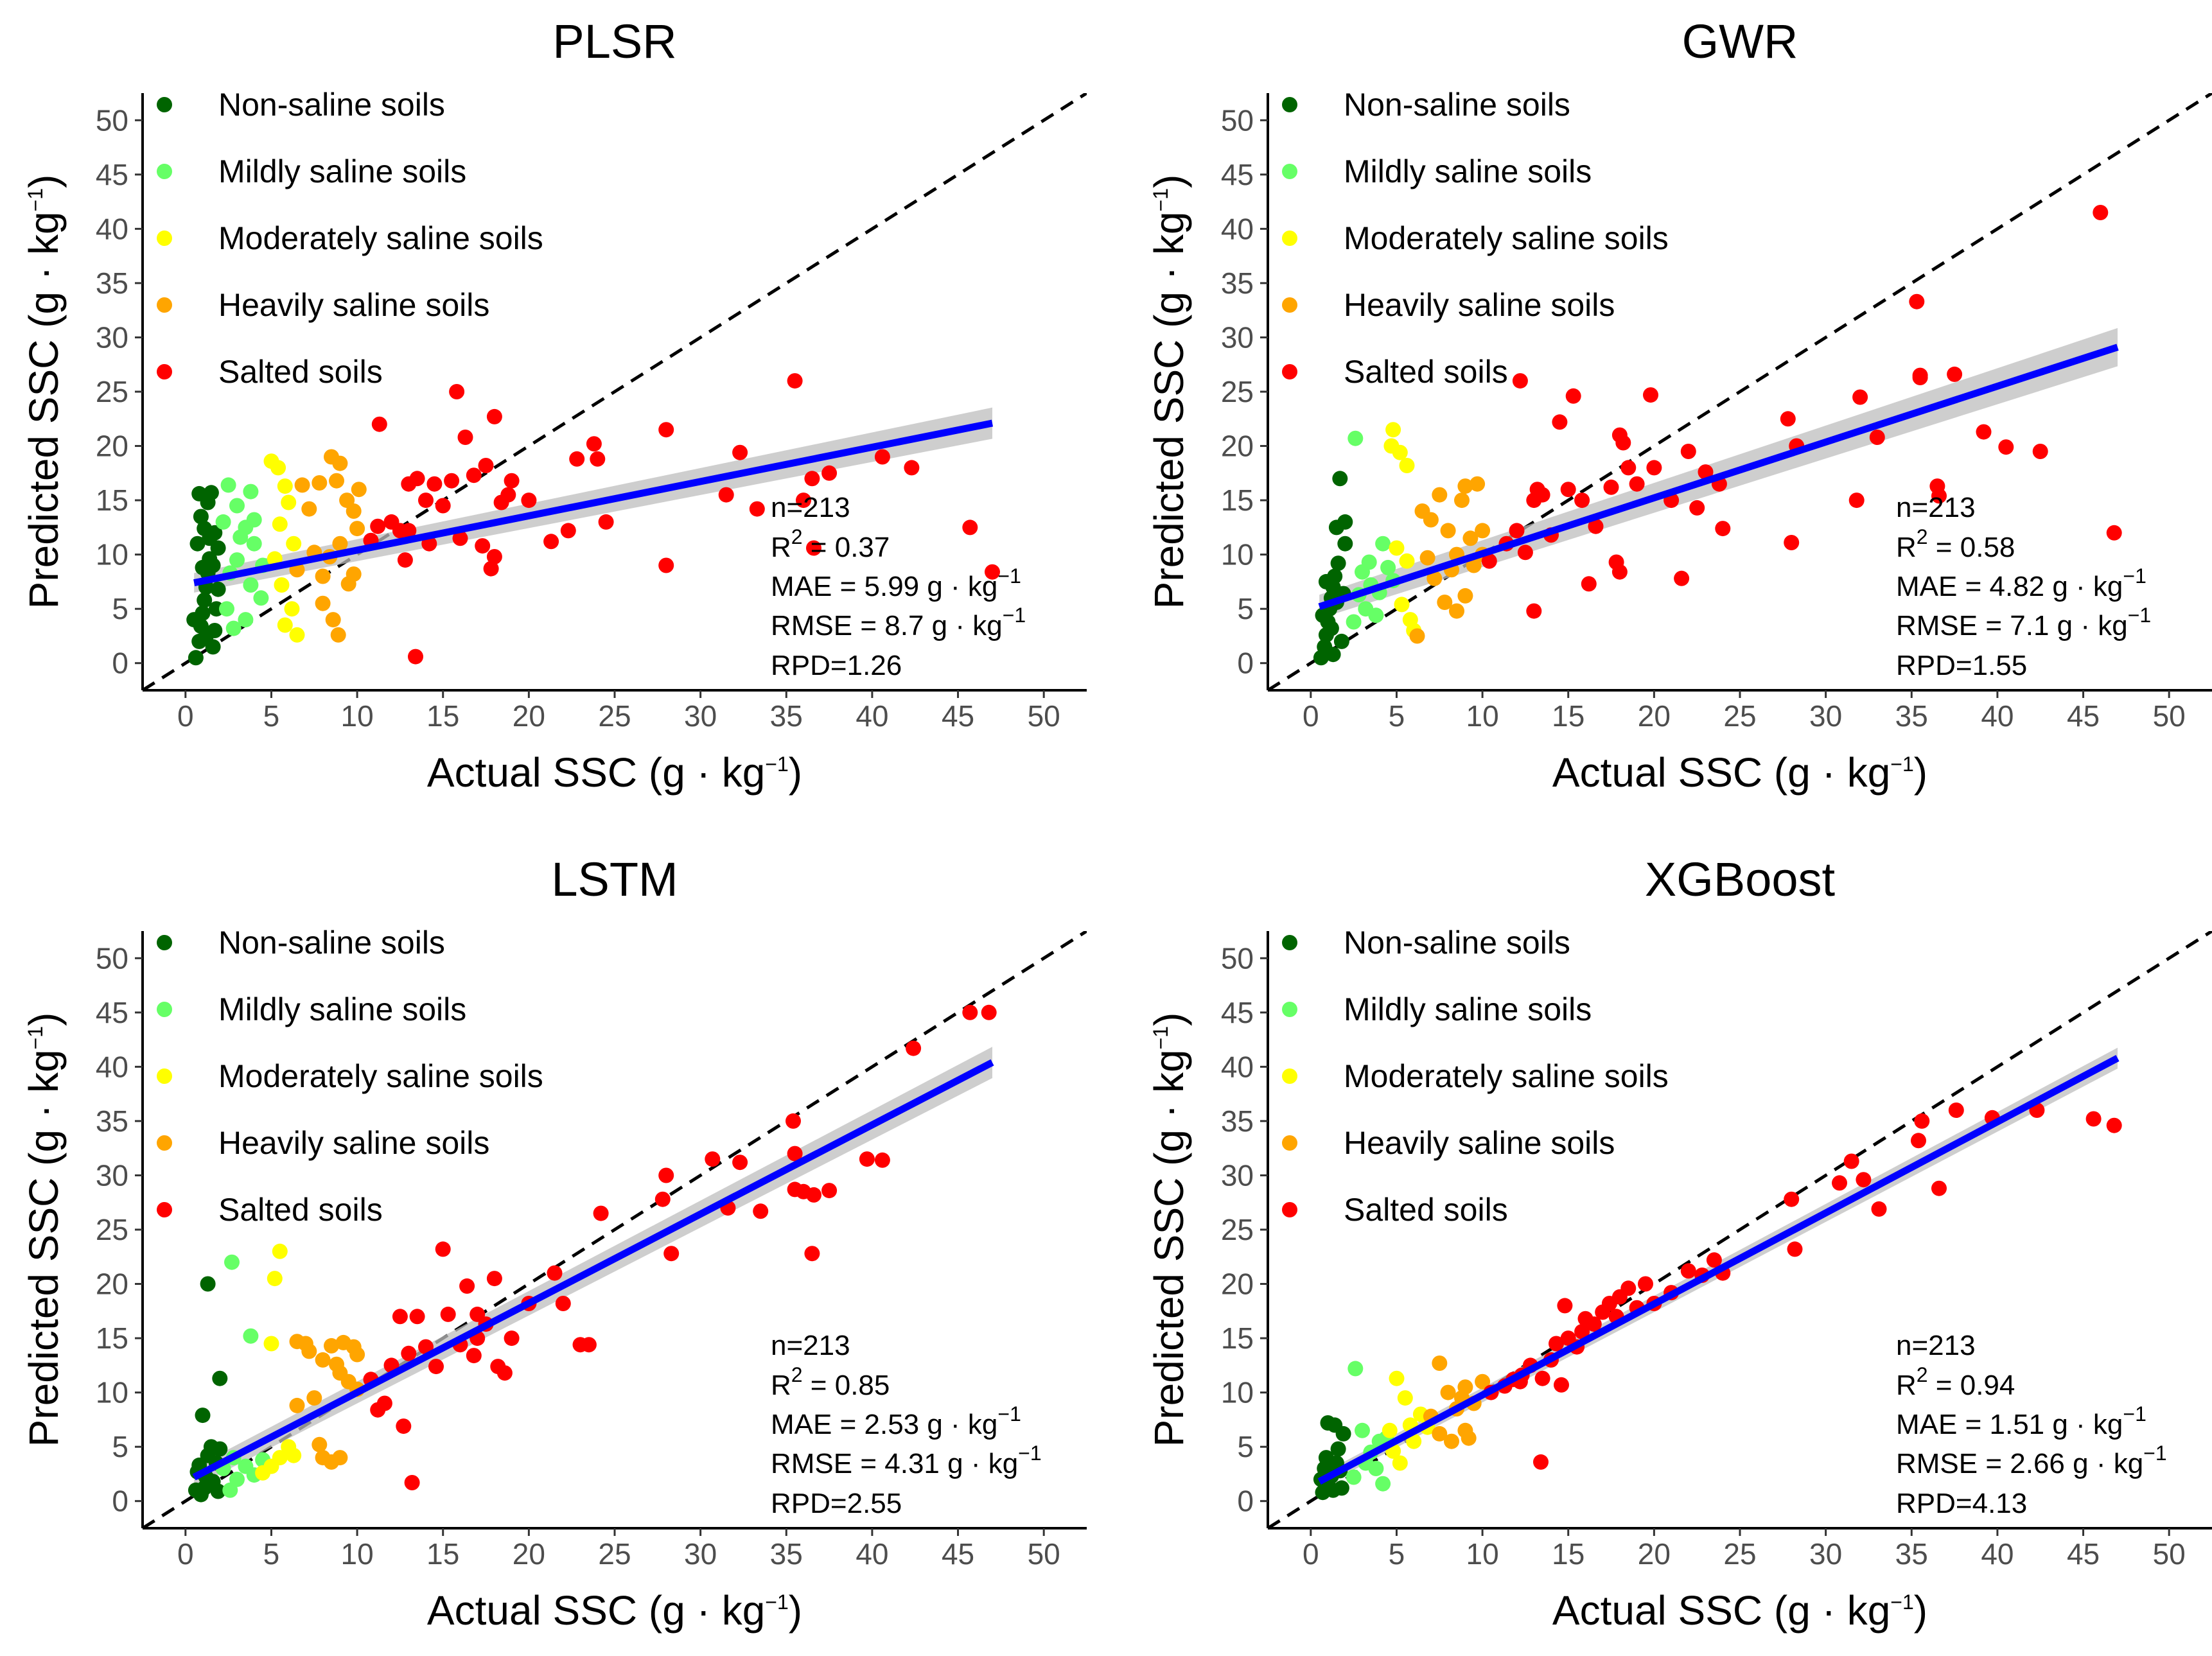 The height and width of the screenshot is (1656, 2212). I want to click on y-tick-label: 30, so click(112, 1175).